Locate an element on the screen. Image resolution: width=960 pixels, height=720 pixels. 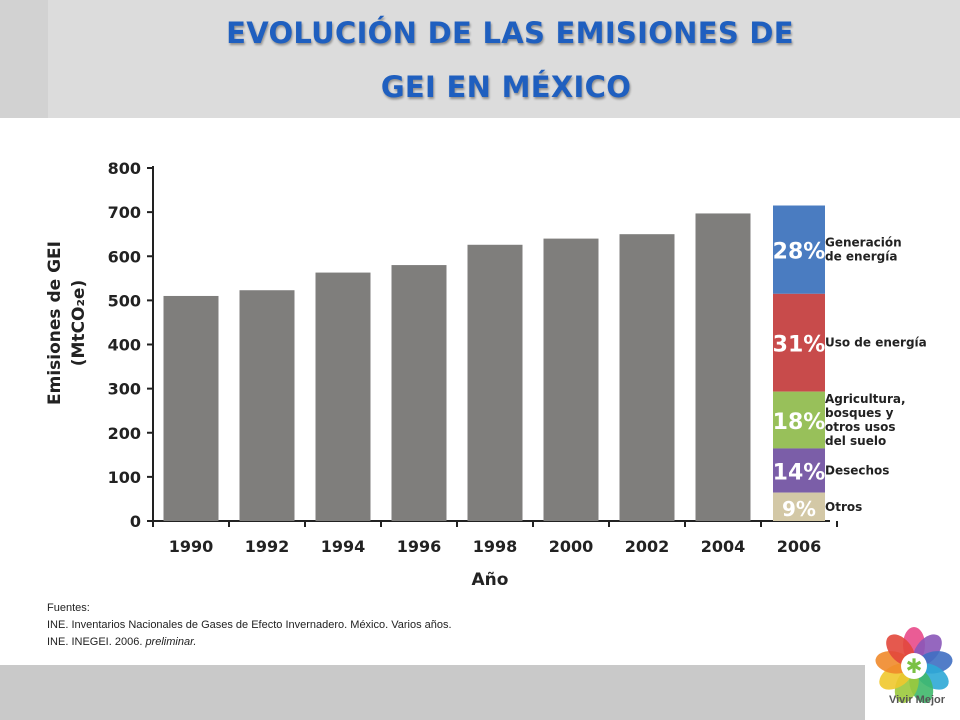
bar-2002 is located at coordinates (647, 377).